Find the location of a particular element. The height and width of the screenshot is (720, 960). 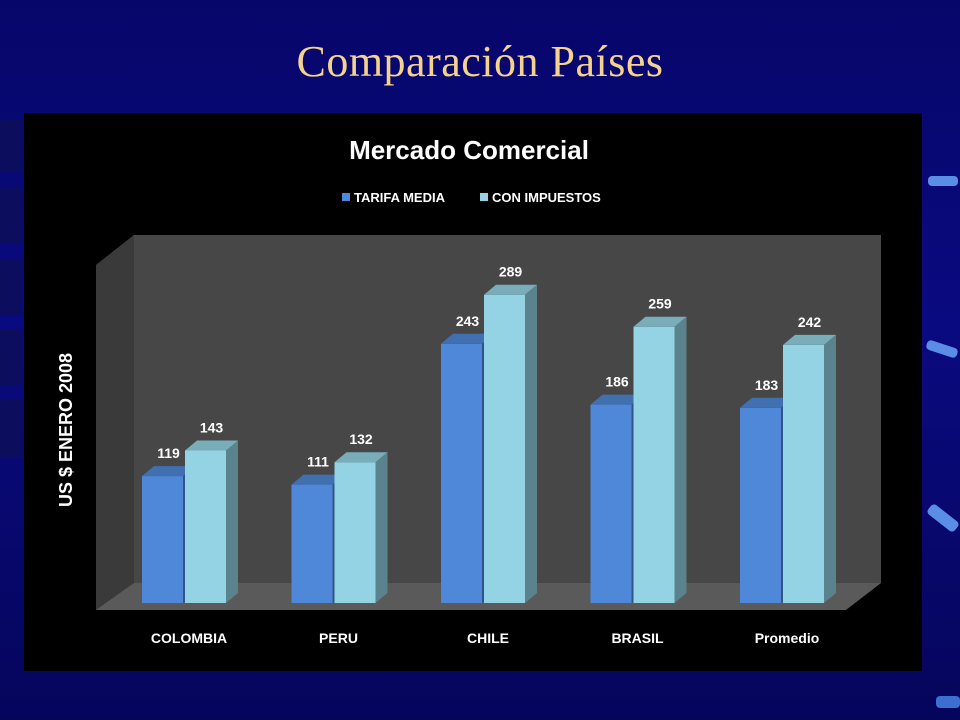

data-label: 119 is located at coordinates (168, 453).